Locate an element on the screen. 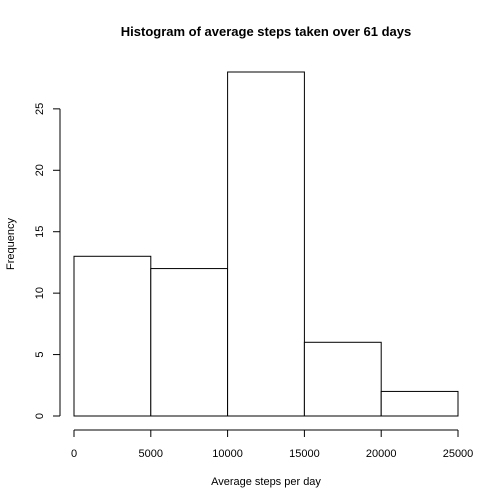  y-tick-label-4: 20 is located at coordinates (40, 170).